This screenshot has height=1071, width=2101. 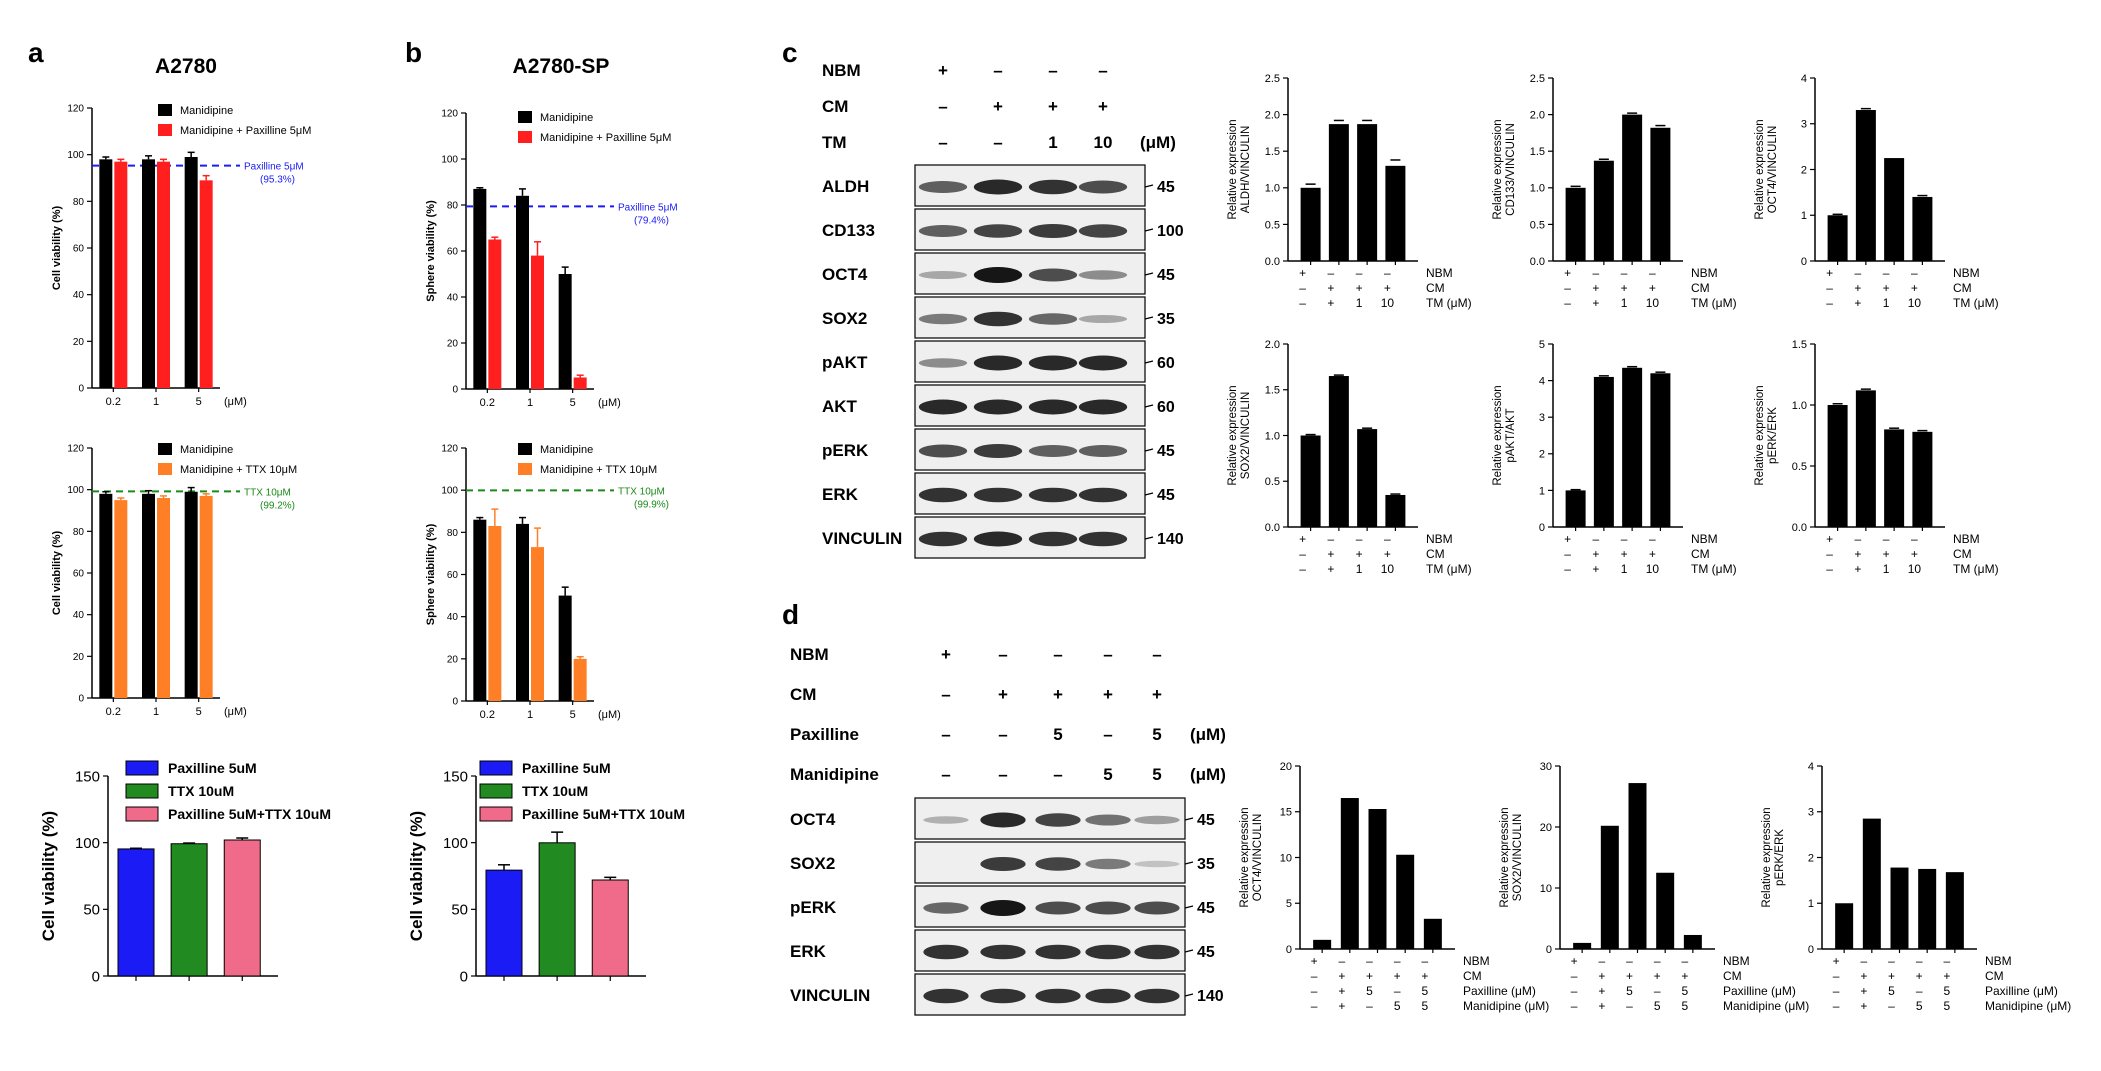 What do you see at coordinates (1208, 774) in the screenshot?
I see `condition-unit: (μM)` at bounding box center [1208, 774].